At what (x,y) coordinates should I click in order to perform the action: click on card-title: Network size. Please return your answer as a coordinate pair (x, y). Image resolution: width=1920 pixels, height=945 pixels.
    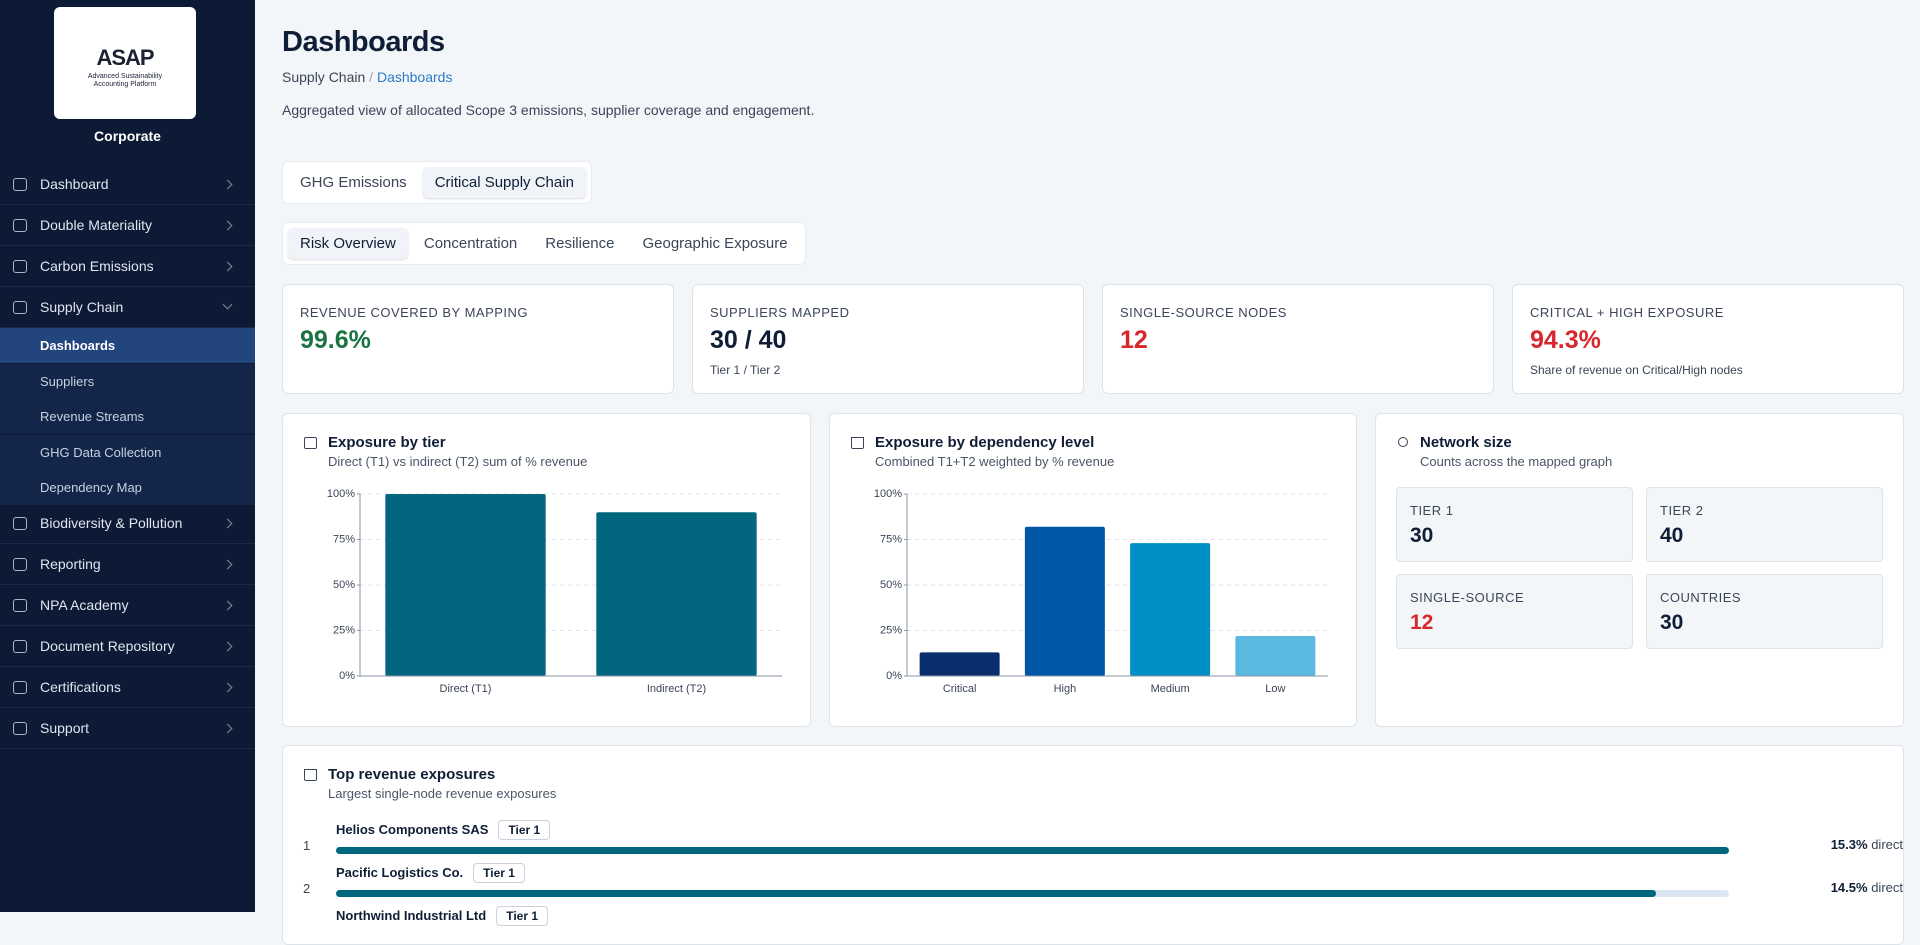
    Looking at the image, I should click on (1466, 442).